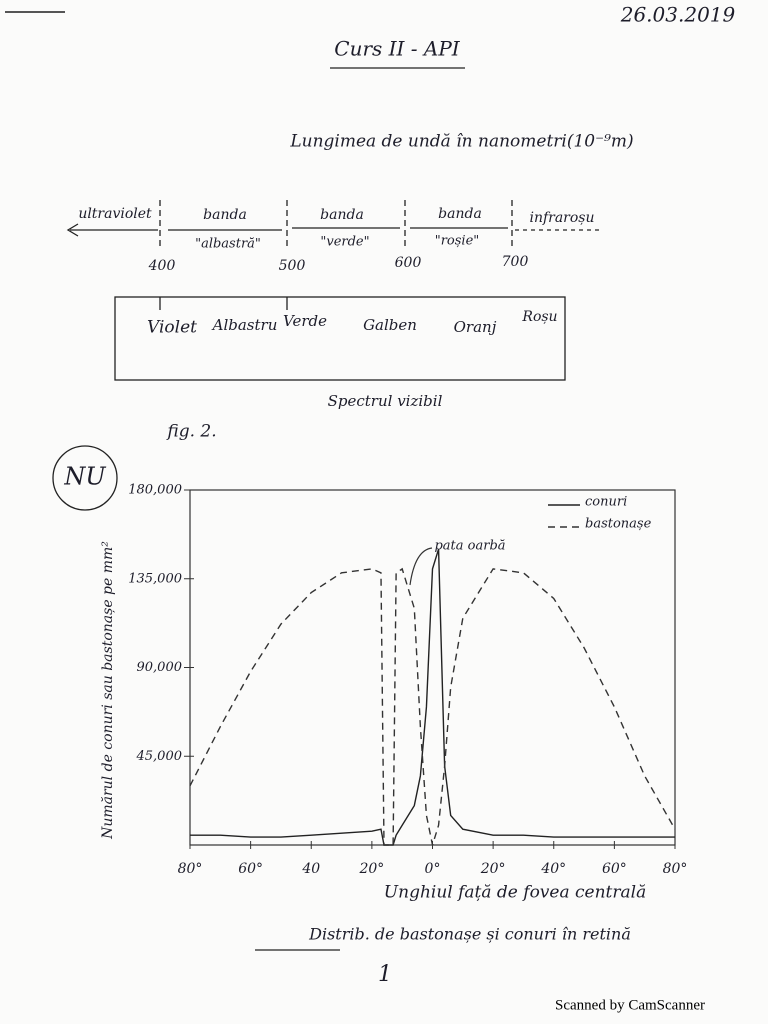 The height and width of the screenshot is (1024, 768). I want to click on y-tick-label: 135,000, so click(155, 578).